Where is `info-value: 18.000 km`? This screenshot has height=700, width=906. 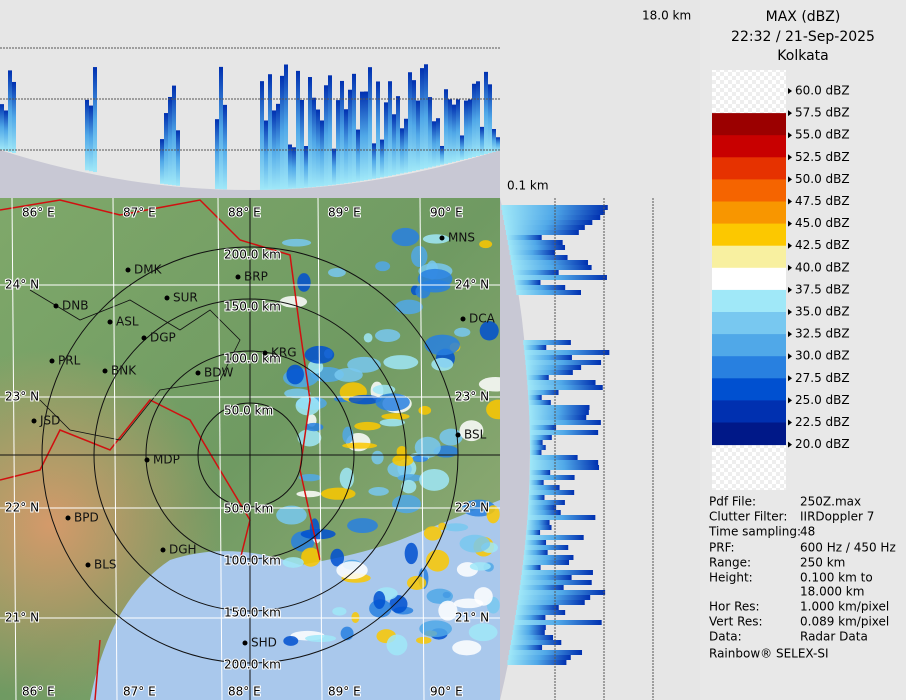
info-value: 18.000 km is located at coordinates (832, 592).